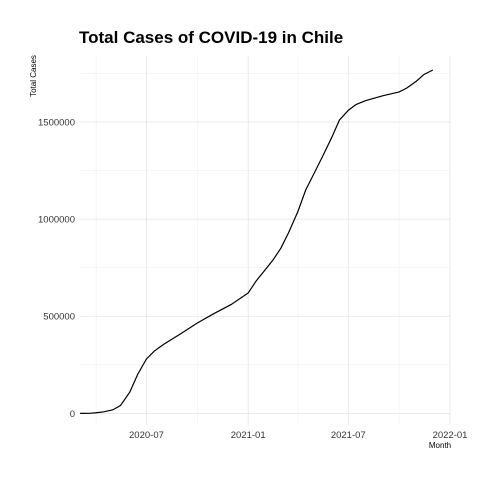 The height and width of the screenshot is (480, 480). Describe the element at coordinates (56, 123) in the screenshot. I see `y-tick-label: 1500000` at that location.